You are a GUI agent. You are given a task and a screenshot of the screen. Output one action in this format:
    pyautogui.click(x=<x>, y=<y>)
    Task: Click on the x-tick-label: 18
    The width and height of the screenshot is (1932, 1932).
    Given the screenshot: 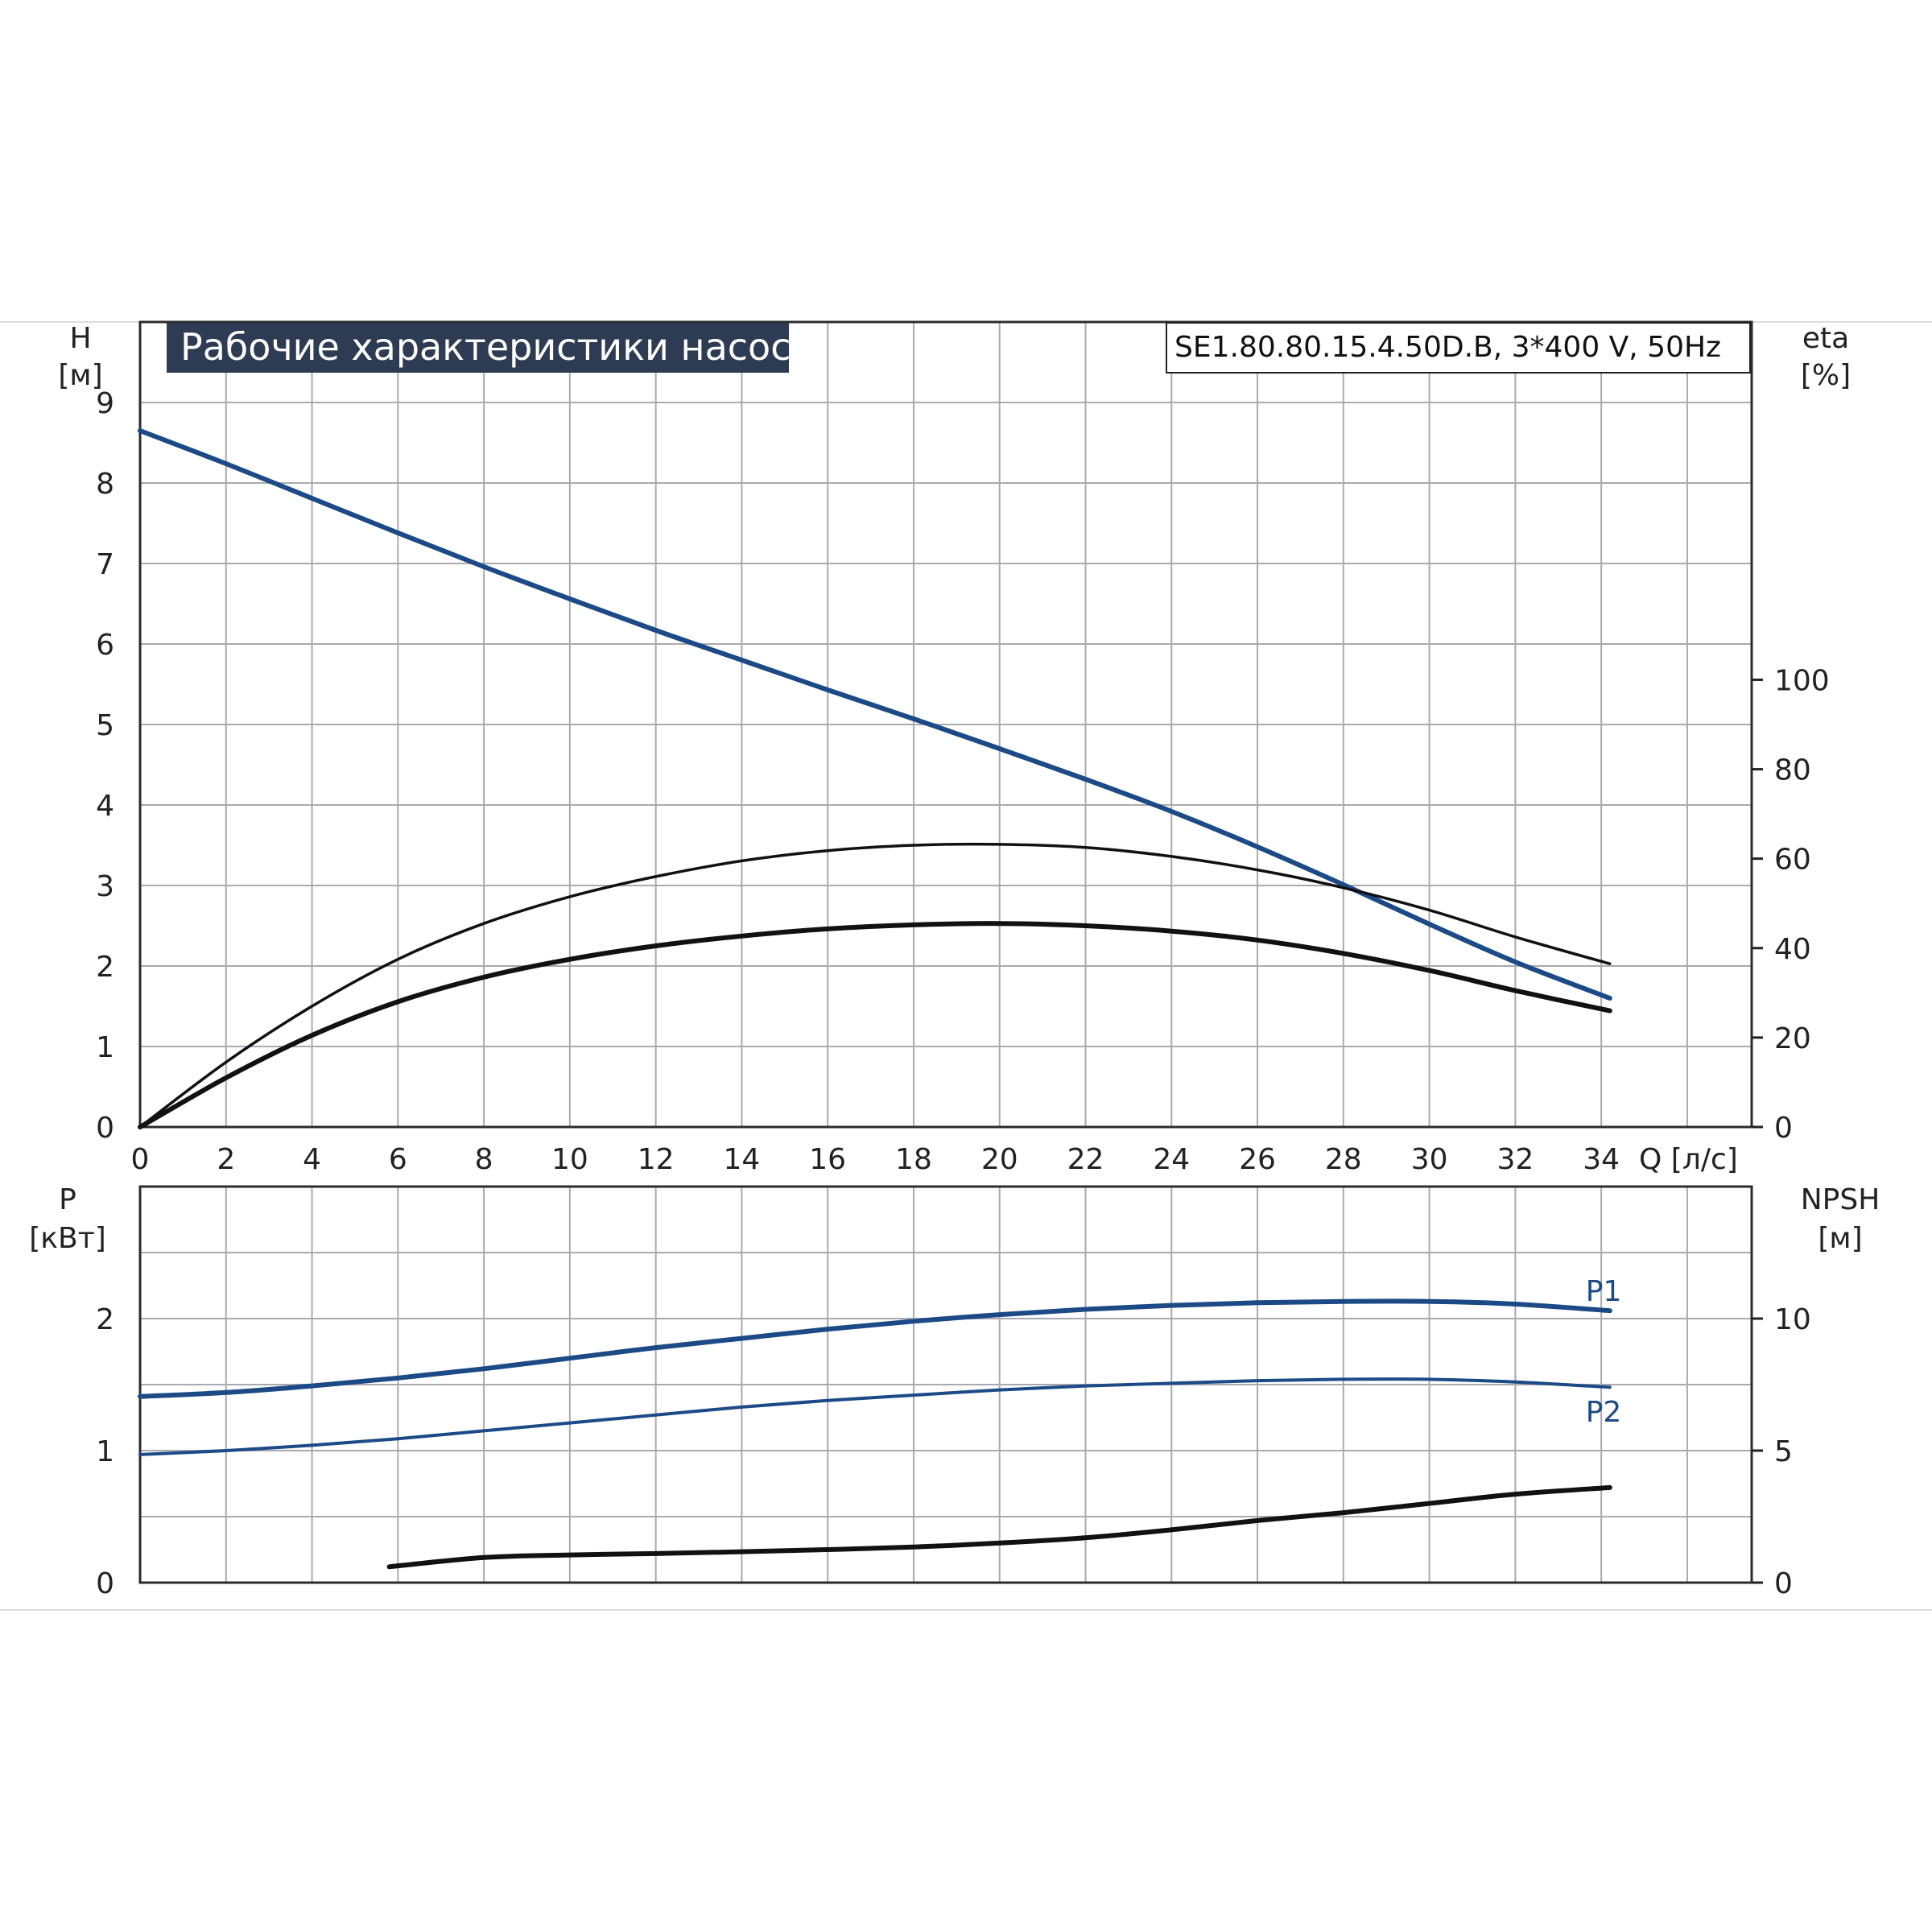 What is the action you would take?
    pyautogui.click(x=913, y=1159)
    